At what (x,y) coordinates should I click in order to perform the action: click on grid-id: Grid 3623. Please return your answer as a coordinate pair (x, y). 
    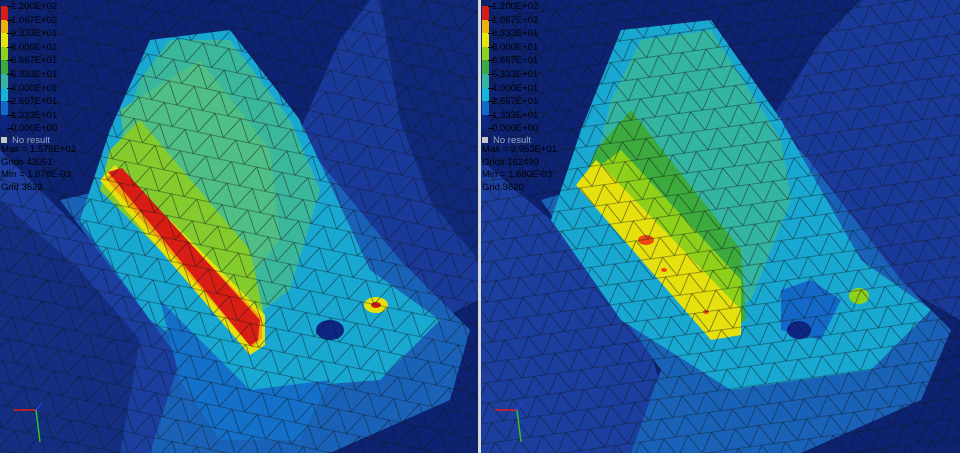
    Looking at the image, I should click on (22, 187).